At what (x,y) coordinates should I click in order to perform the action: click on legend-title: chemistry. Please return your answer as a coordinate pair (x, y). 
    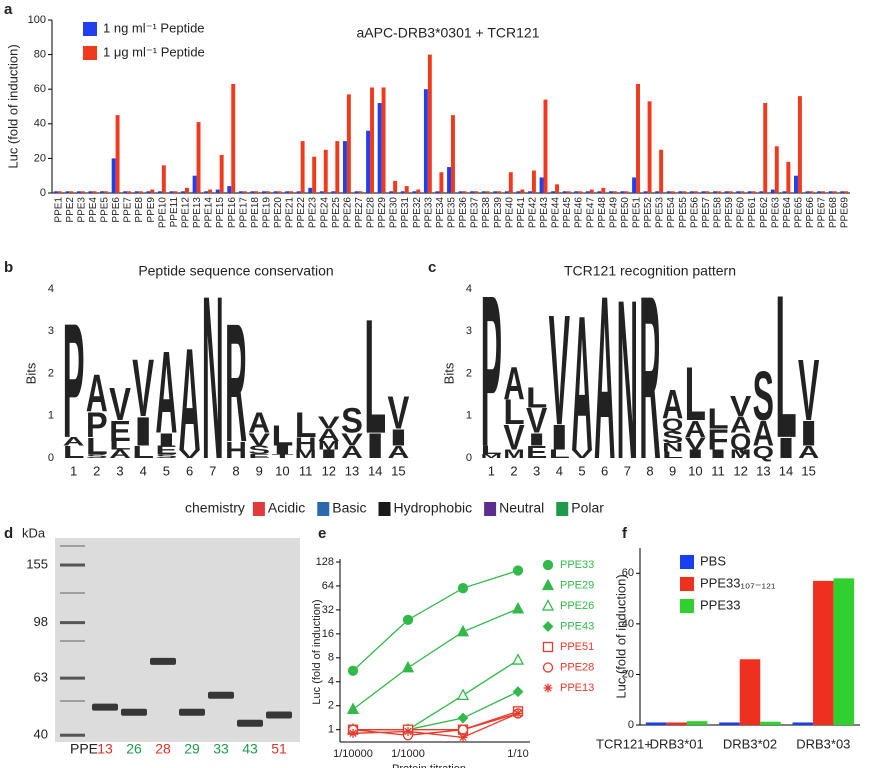
    Looking at the image, I should click on (215, 508).